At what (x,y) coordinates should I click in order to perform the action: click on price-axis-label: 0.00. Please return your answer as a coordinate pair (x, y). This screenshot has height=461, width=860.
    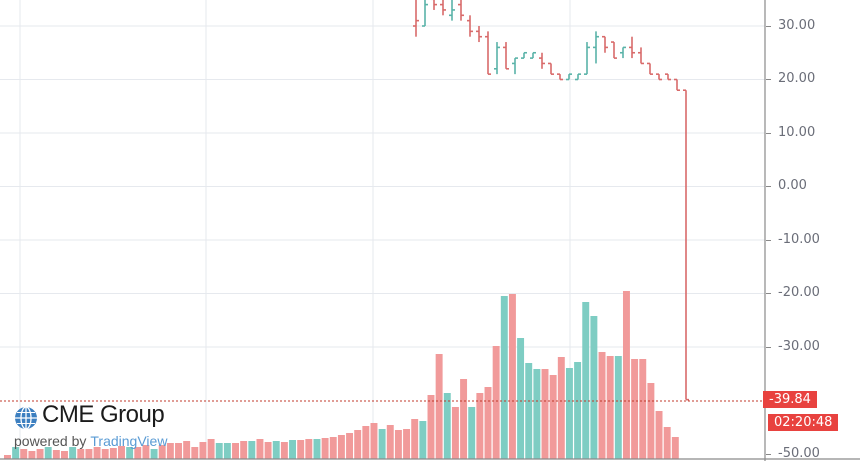
    Looking at the image, I should click on (792, 185).